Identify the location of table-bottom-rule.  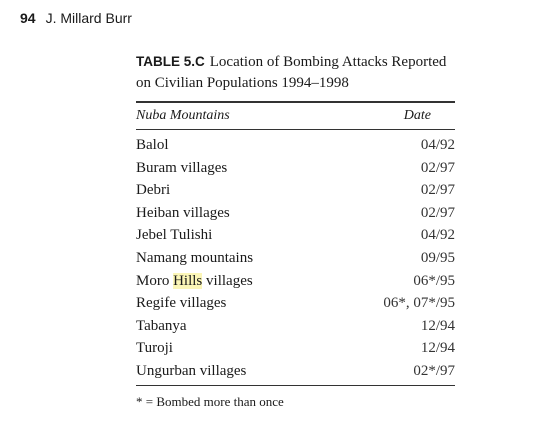
(295, 385).